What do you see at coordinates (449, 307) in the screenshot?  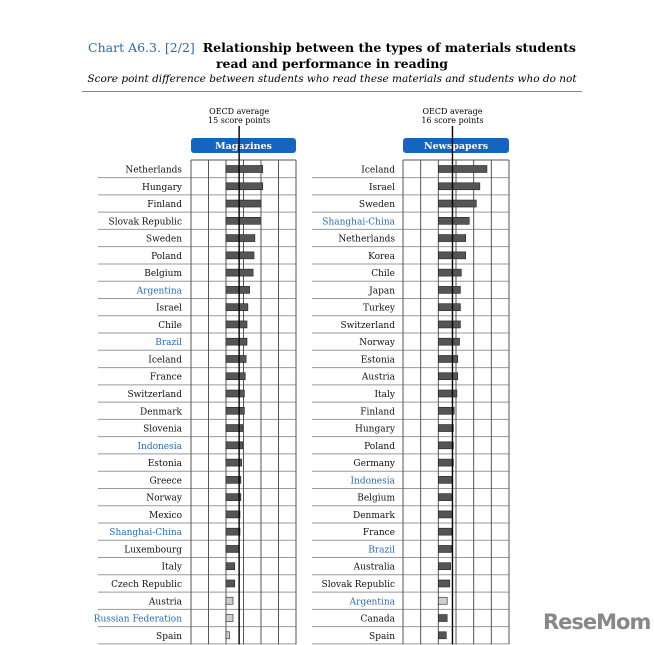 I see `bar-turkey` at bounding box center [449, 307].